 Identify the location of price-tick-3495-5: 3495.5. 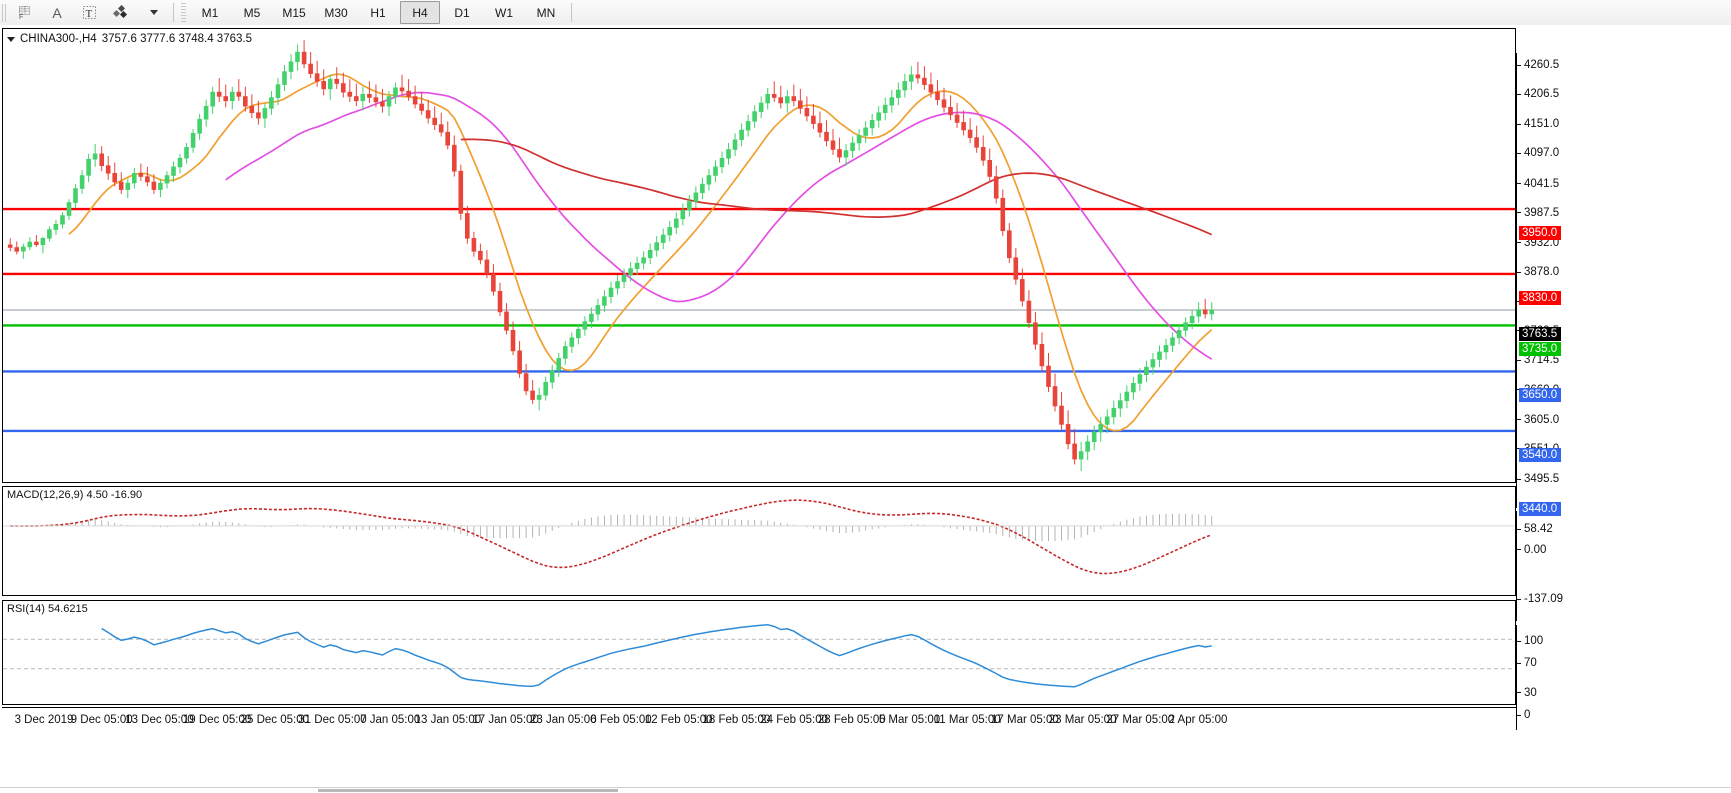
(1538, 479).